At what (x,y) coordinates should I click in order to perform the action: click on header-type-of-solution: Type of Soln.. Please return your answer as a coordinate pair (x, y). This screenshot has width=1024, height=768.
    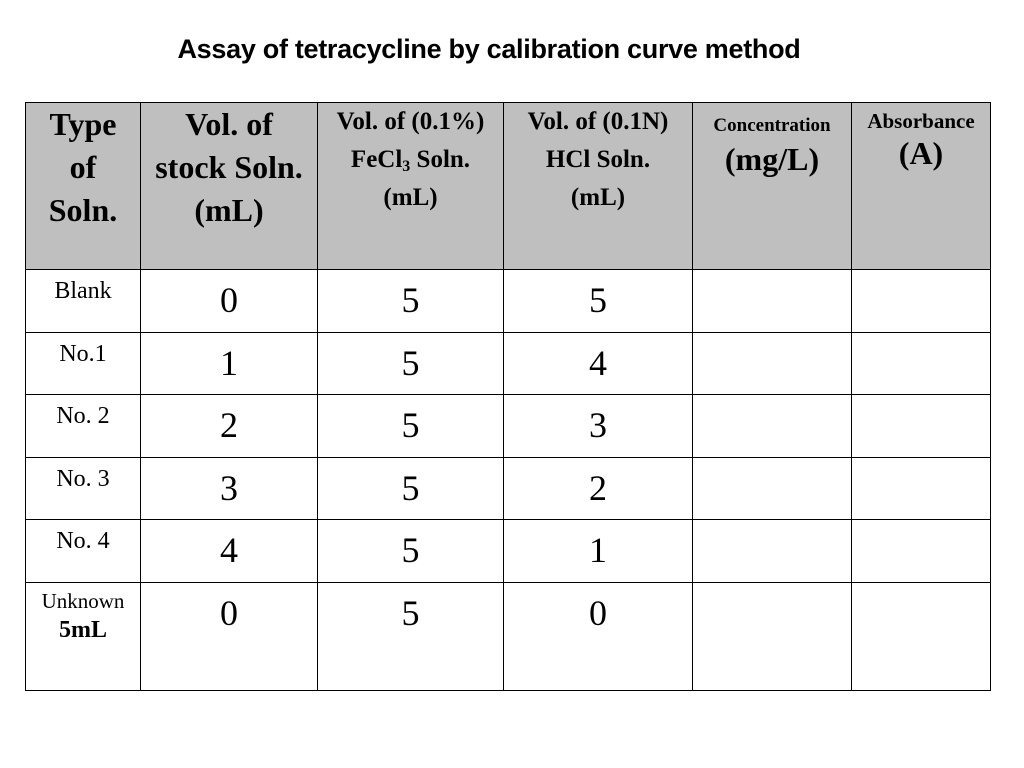
    Looking at the image, I should click on (83, 186).